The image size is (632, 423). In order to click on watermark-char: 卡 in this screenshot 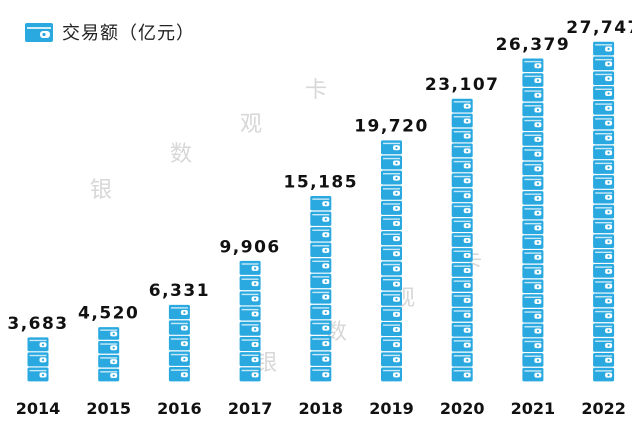, I will do `click(316, 90)`.